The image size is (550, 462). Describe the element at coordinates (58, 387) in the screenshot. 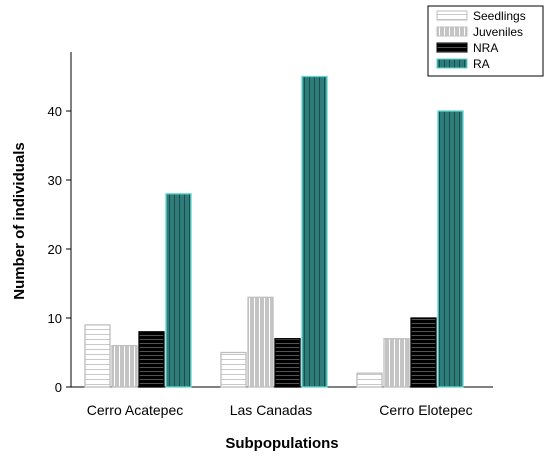

I see `y-tick-label: 0` at that location.